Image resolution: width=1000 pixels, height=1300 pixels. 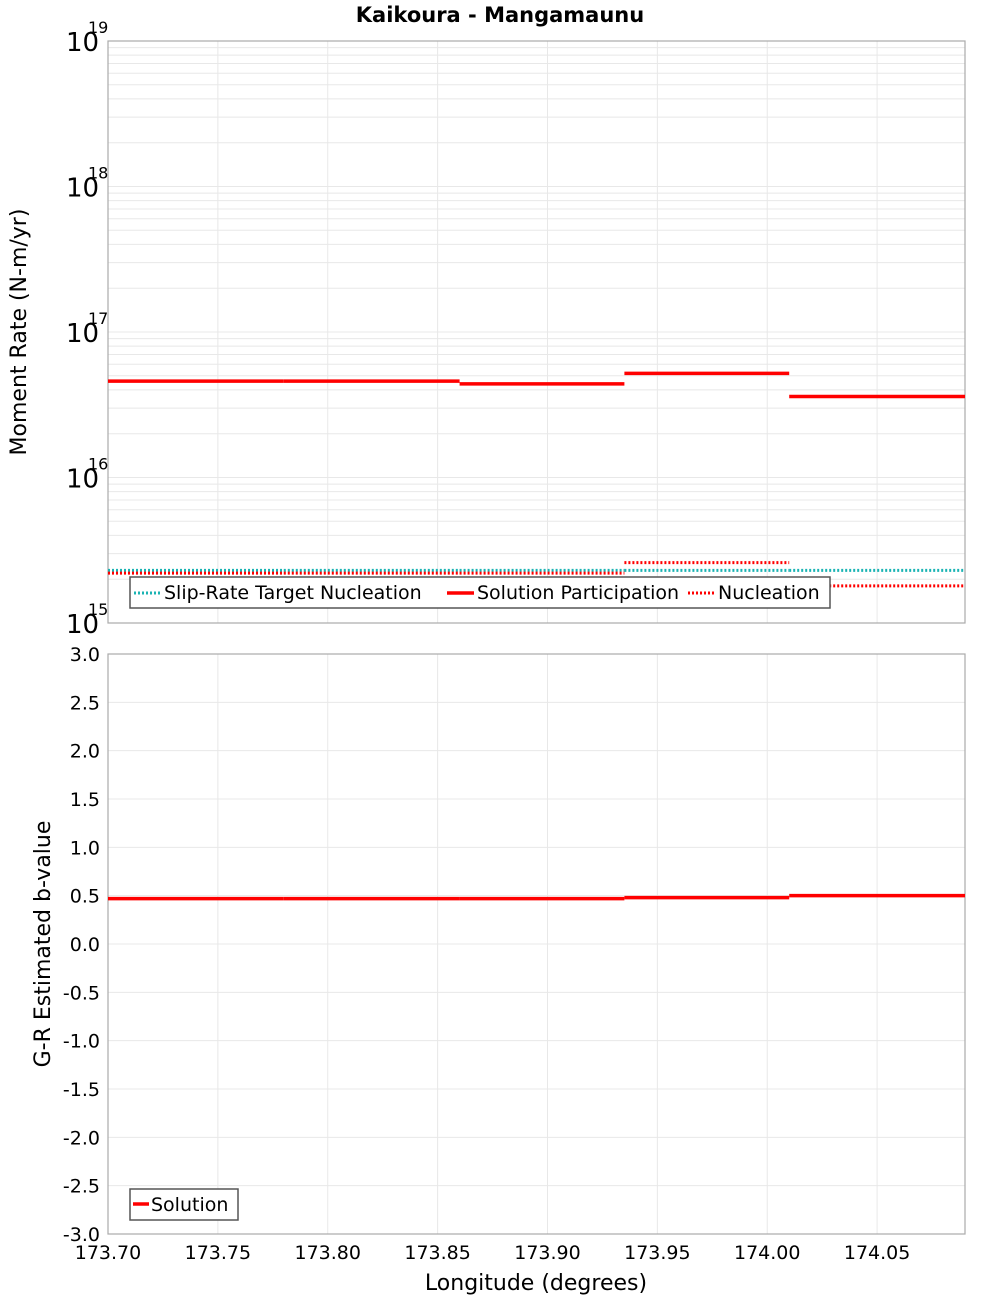 What do you see at coordinates (85, 752) in the screenshot?
I see `y-tick-label: 2.0` at bounding box center [85, 752].